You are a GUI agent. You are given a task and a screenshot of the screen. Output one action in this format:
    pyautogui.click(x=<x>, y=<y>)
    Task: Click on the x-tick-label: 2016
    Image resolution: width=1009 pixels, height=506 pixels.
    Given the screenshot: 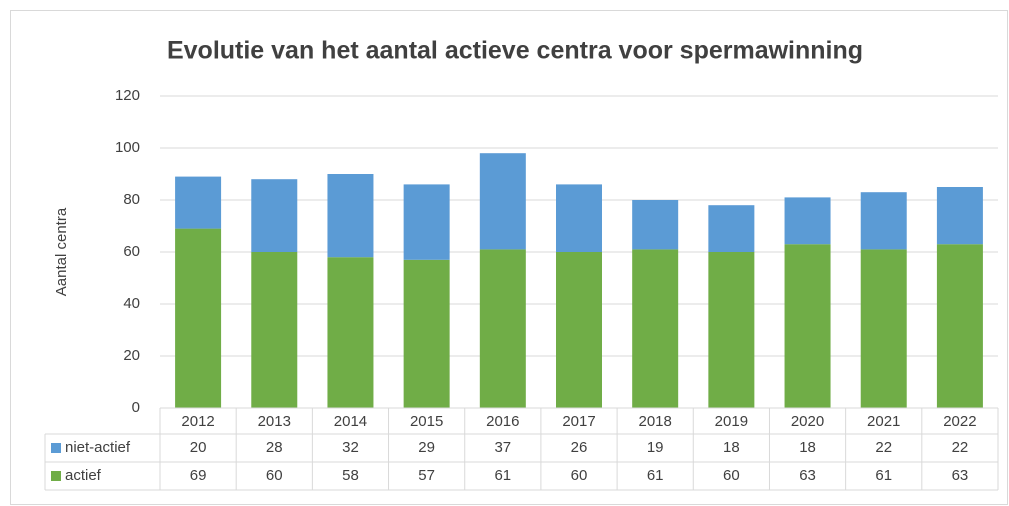 What is the action you would take?
    pyautogui.click(x=502, y=421)
    